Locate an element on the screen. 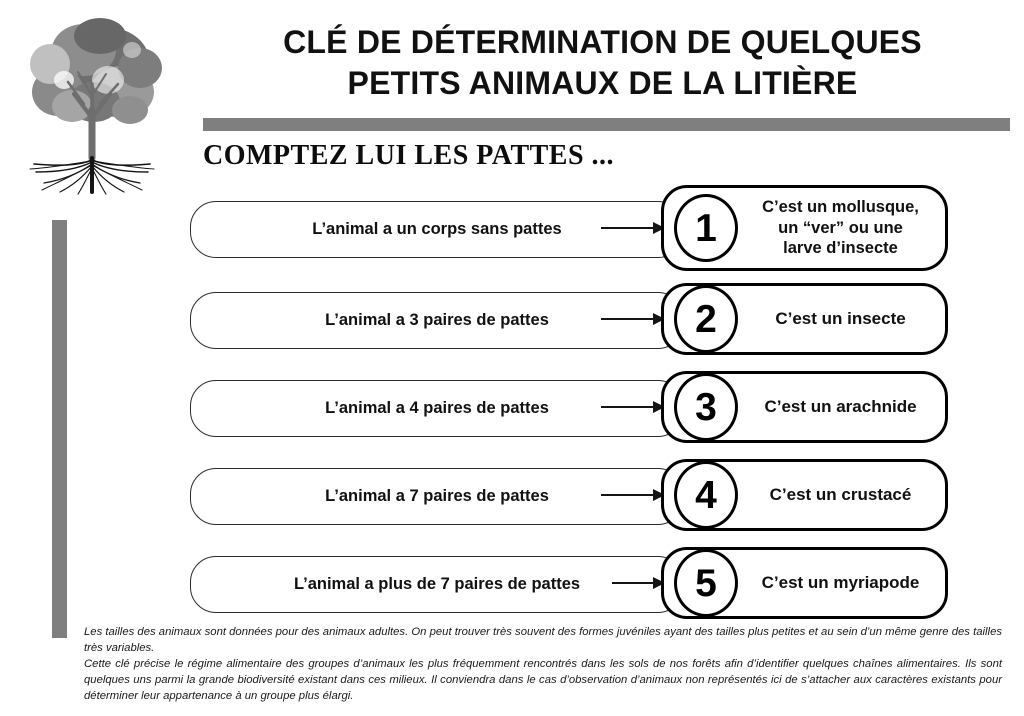 This screenshot has width=1024, height=716. answer-box-4: 4 C’est un crustacé is located at coordinates (804, 495).